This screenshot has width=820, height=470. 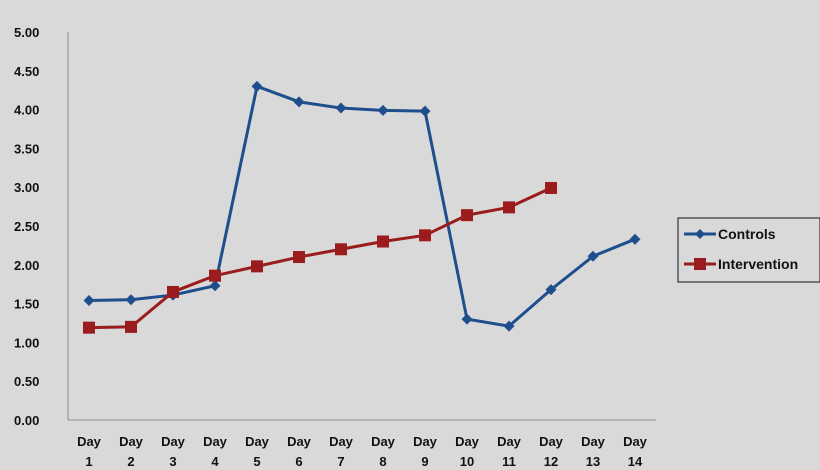 What do you see at coordinates (26, 342) in the screenshot?
I see `y-tick-label: 1.00` at bounding box center [26, 342].